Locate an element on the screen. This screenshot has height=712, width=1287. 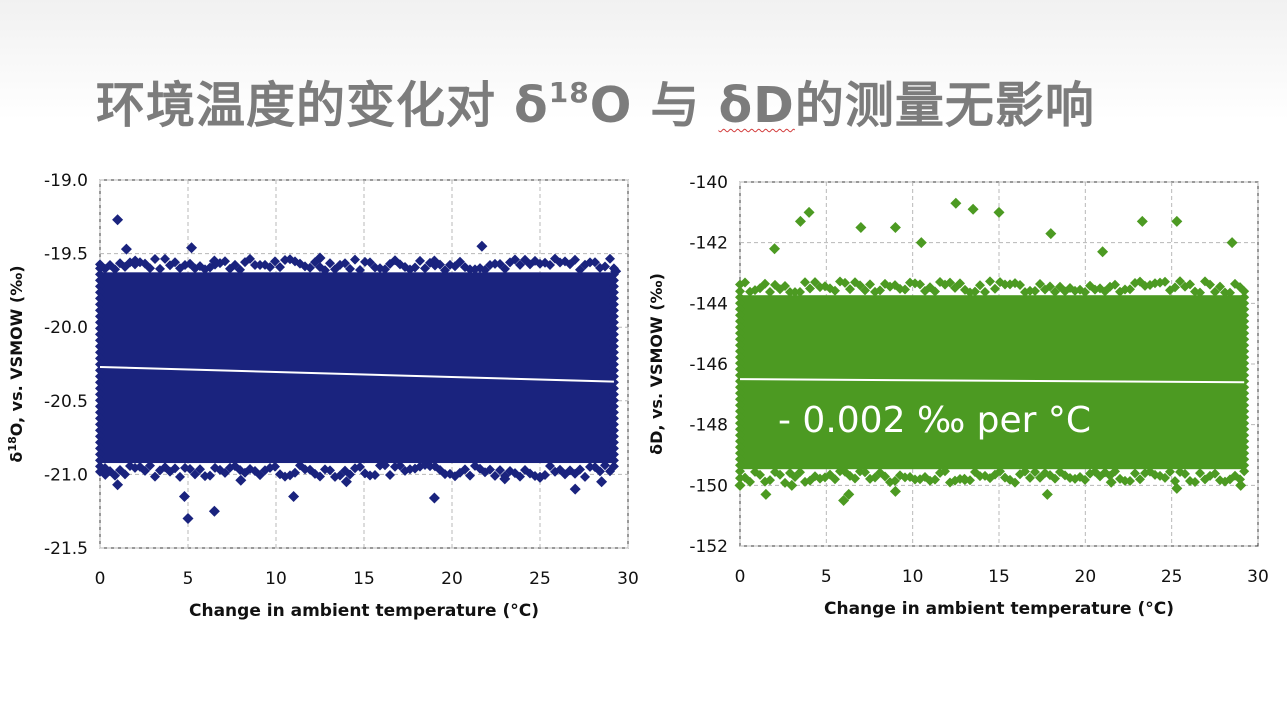
x-tick-label: 15 is located at coordinates (999, 577).